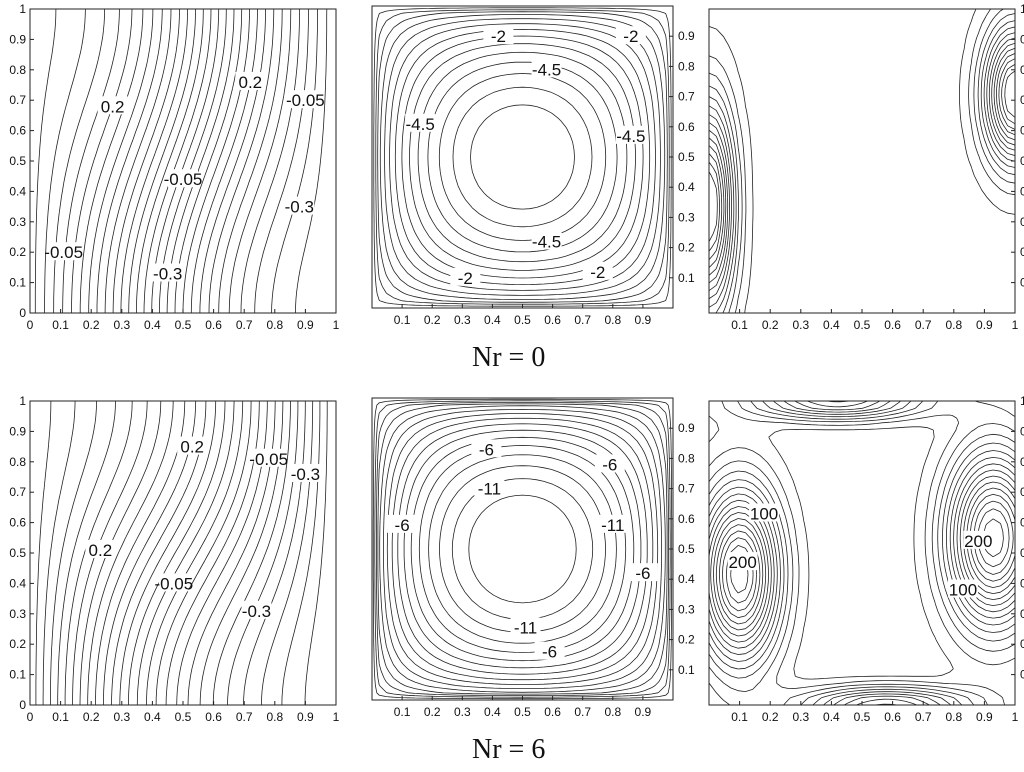 This screenshot has height=772, width=1024. What do you see at coordinates (831, 717) in the screenshot?
I see `x-tick-label: 0.4` at bounding box center [831, 717].